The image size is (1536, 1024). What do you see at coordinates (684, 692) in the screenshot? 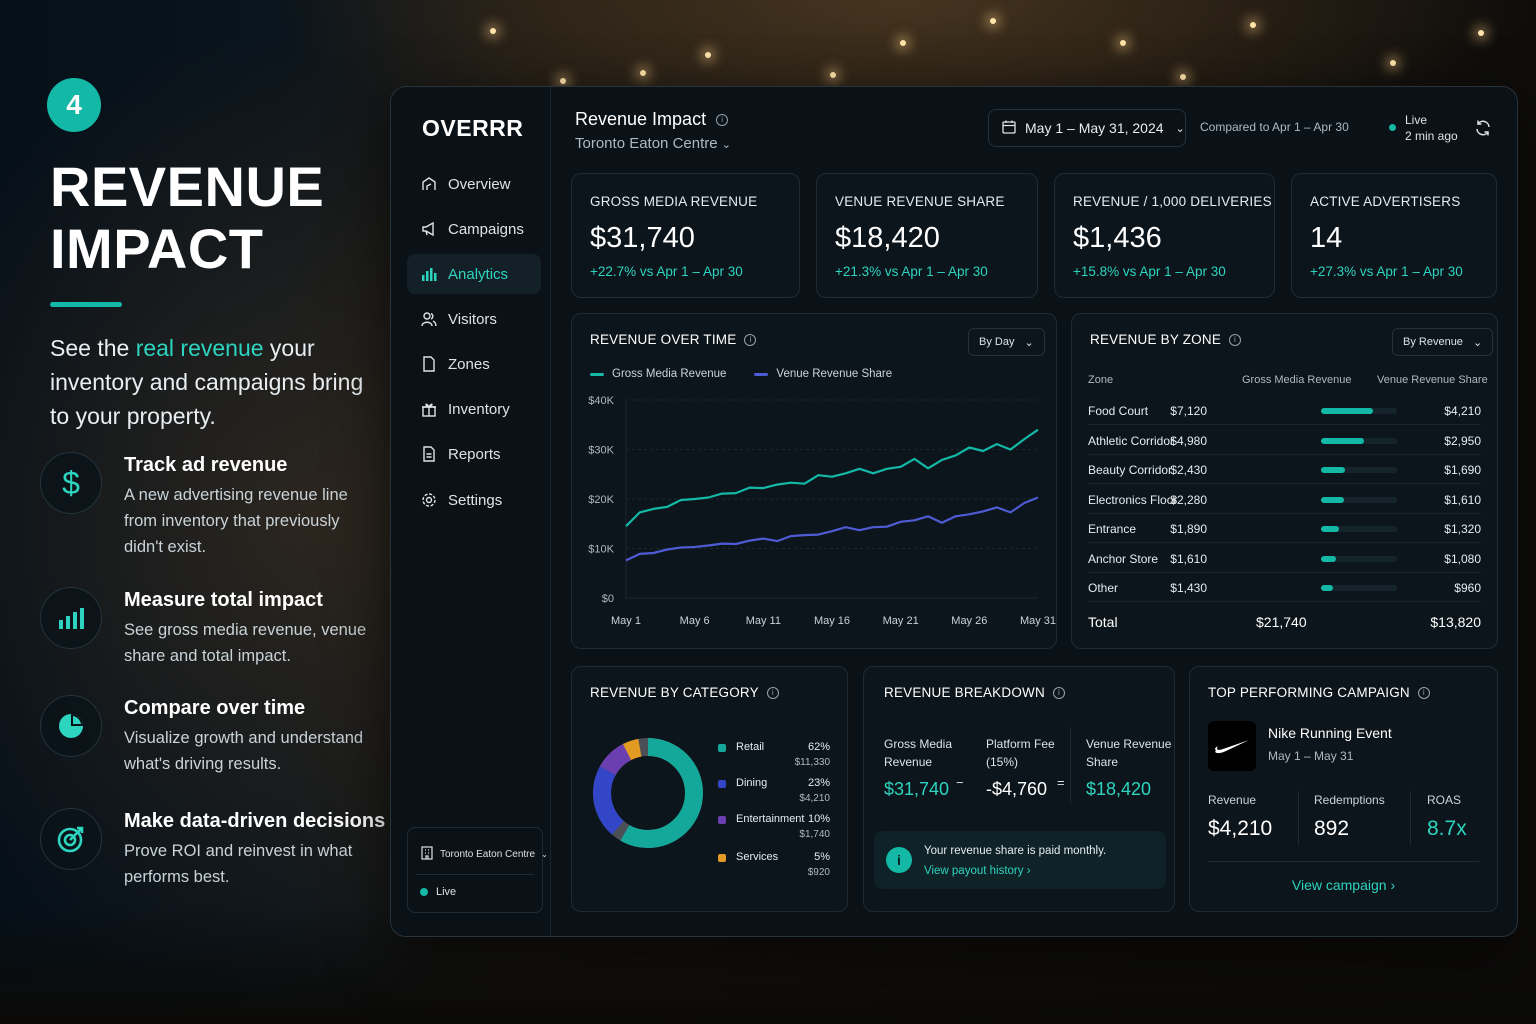
I see `card-title: REVENUE BY CATEGORY i` at bounding box center [684, 692].